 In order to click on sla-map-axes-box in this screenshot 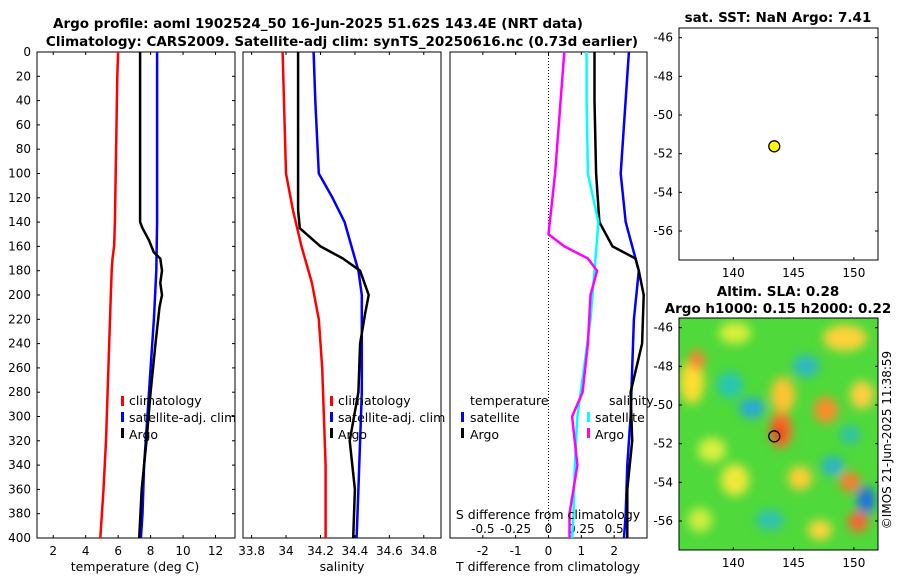, I will do `click(778, 434)`.